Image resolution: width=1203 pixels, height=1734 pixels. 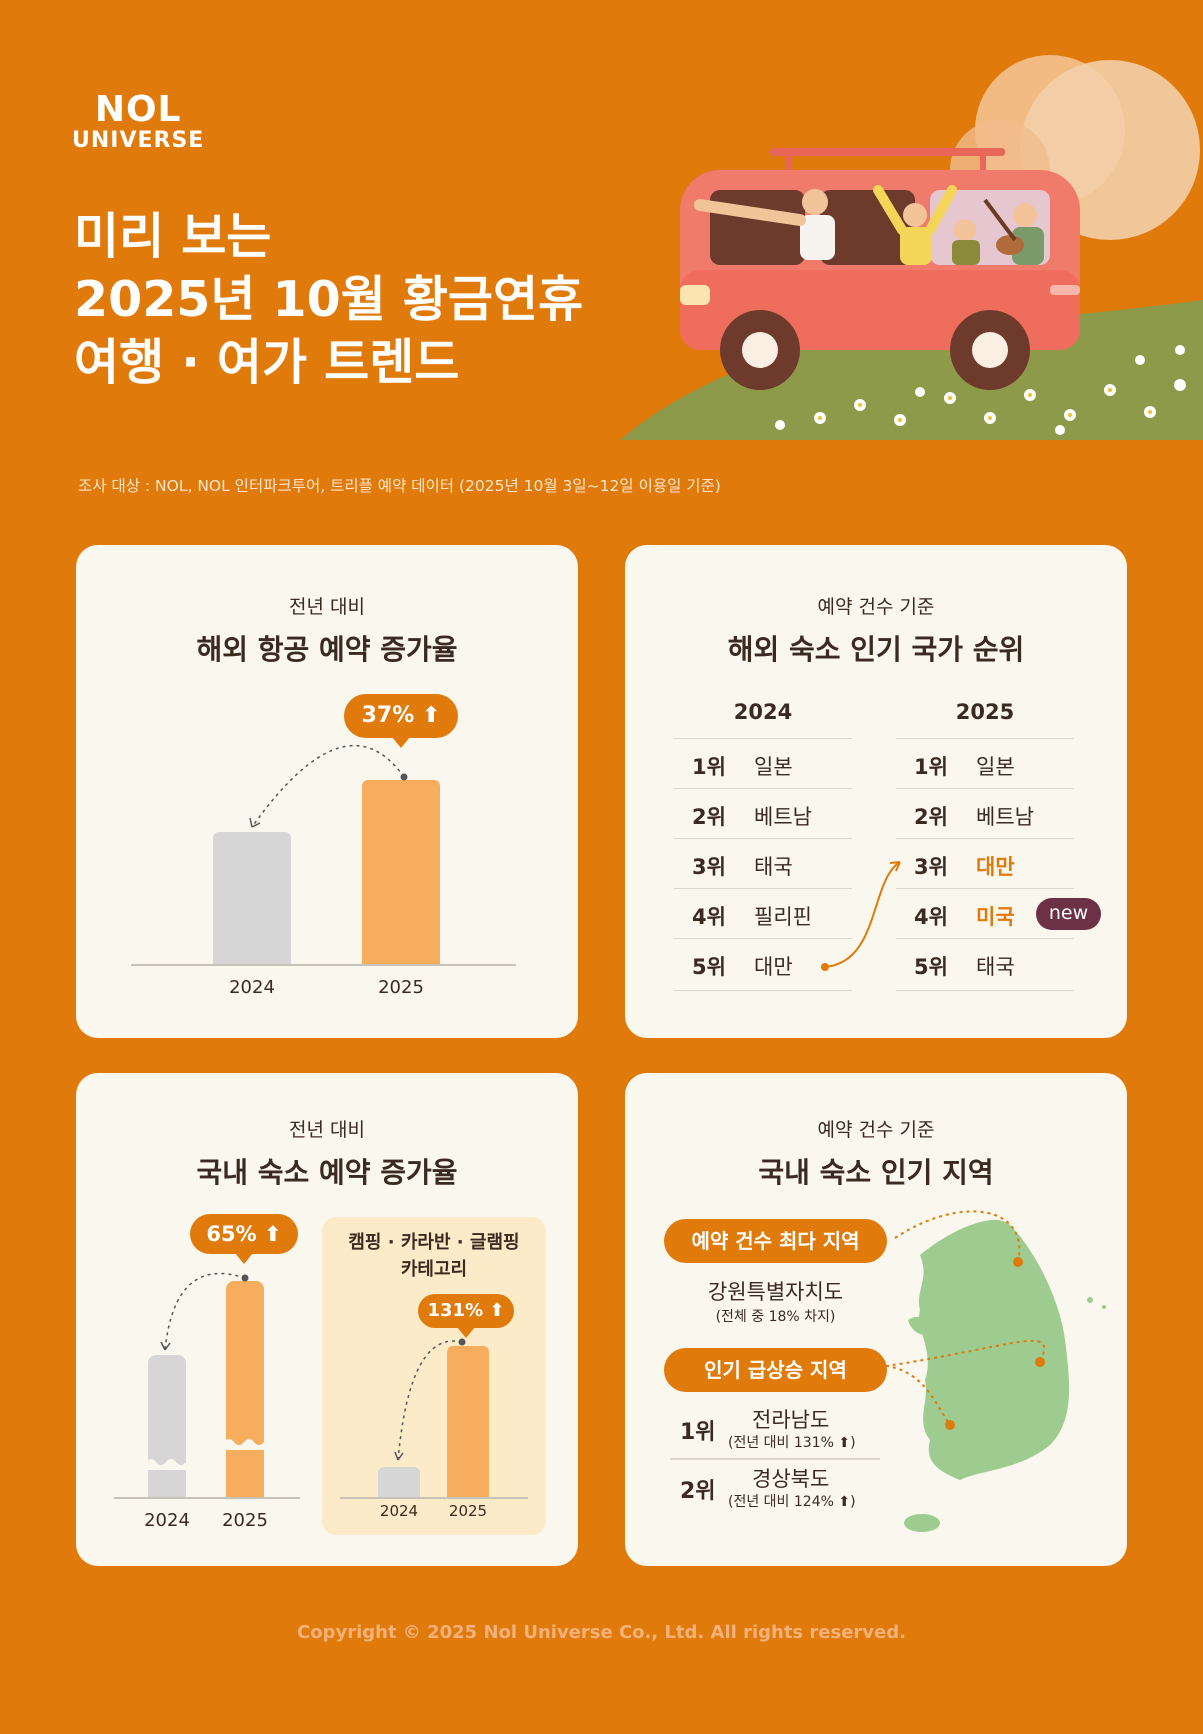 What do you see at coordinates (783, 917) in the screenshot?
I see `country-name: 필리핀` at bounding box center [783, 917].